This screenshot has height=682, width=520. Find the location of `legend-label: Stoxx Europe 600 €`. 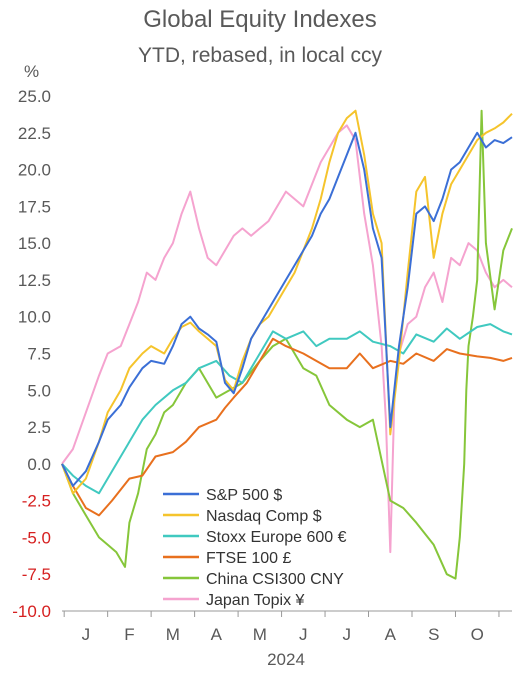

legend-label: Stoxx Europe 600 € is located at coordinates (276, 537).